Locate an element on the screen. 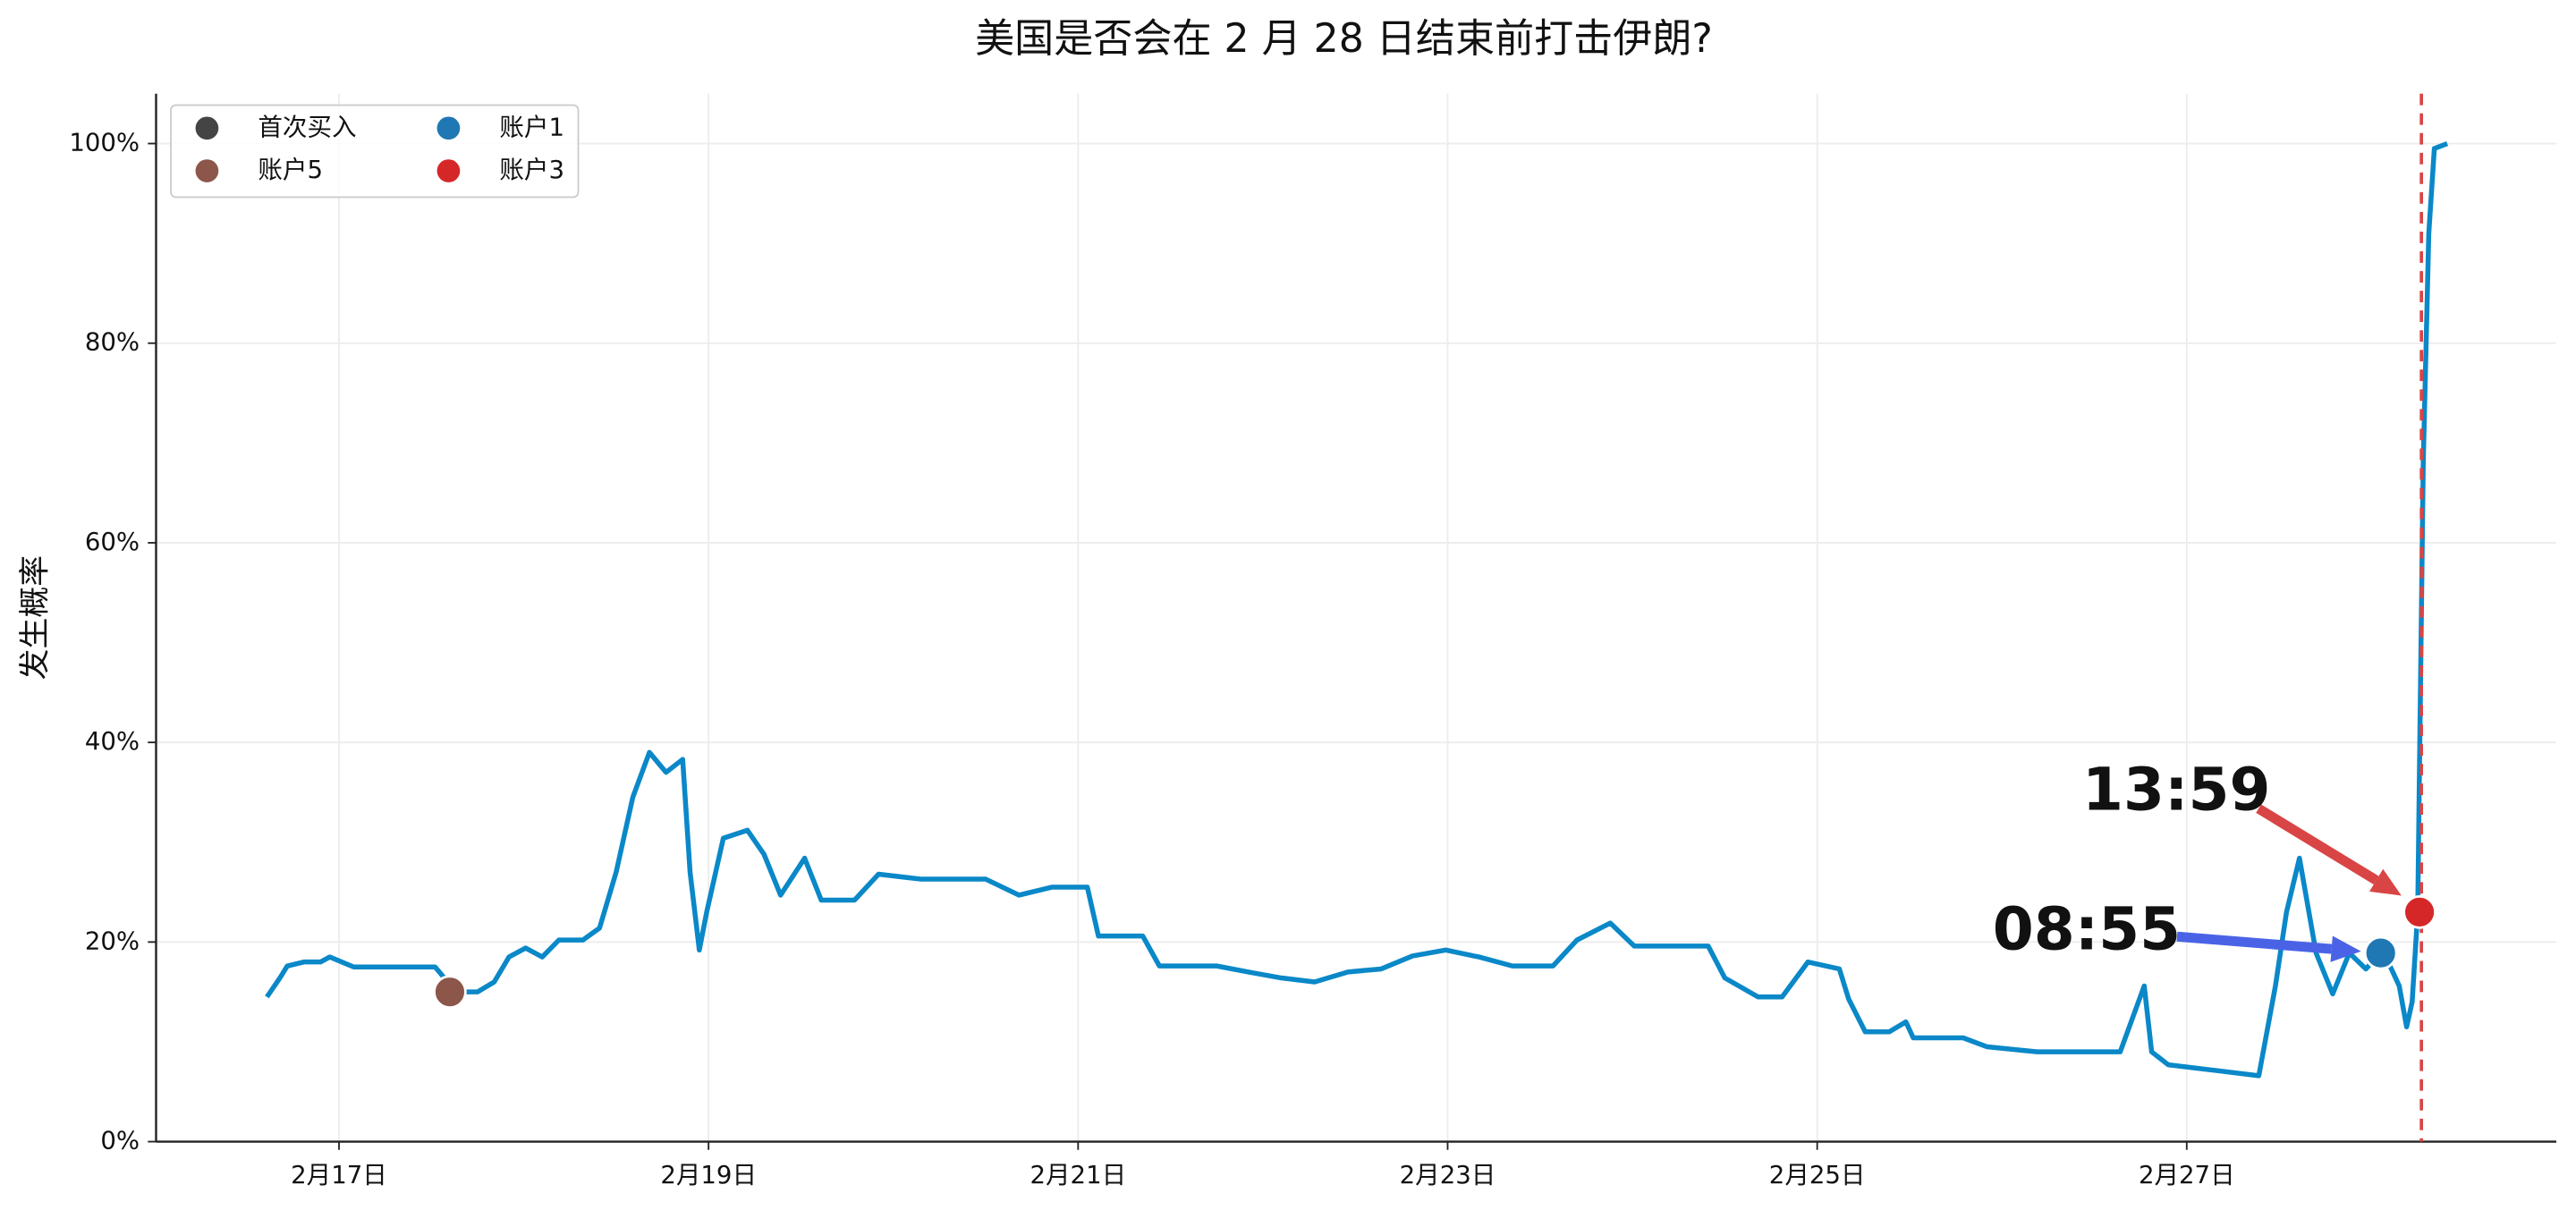 The height and width of the screenshot is (1210, 2576). y-tick-label: 40% is located at coordinates (112, 741).